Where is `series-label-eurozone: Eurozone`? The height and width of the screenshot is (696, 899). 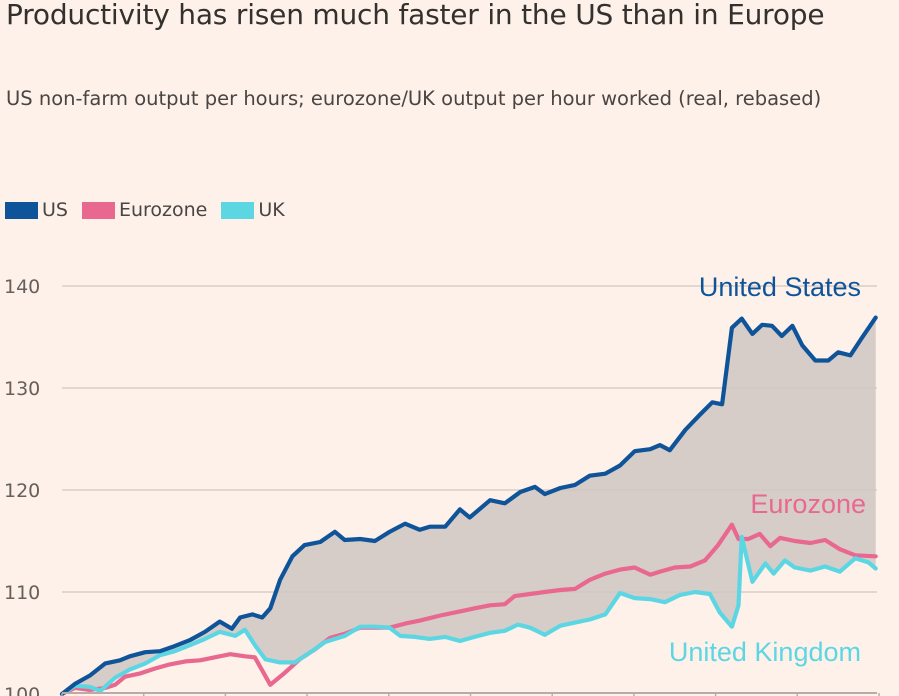 series-label-eurozone: Eurozone is located at coordinates (808, 504).